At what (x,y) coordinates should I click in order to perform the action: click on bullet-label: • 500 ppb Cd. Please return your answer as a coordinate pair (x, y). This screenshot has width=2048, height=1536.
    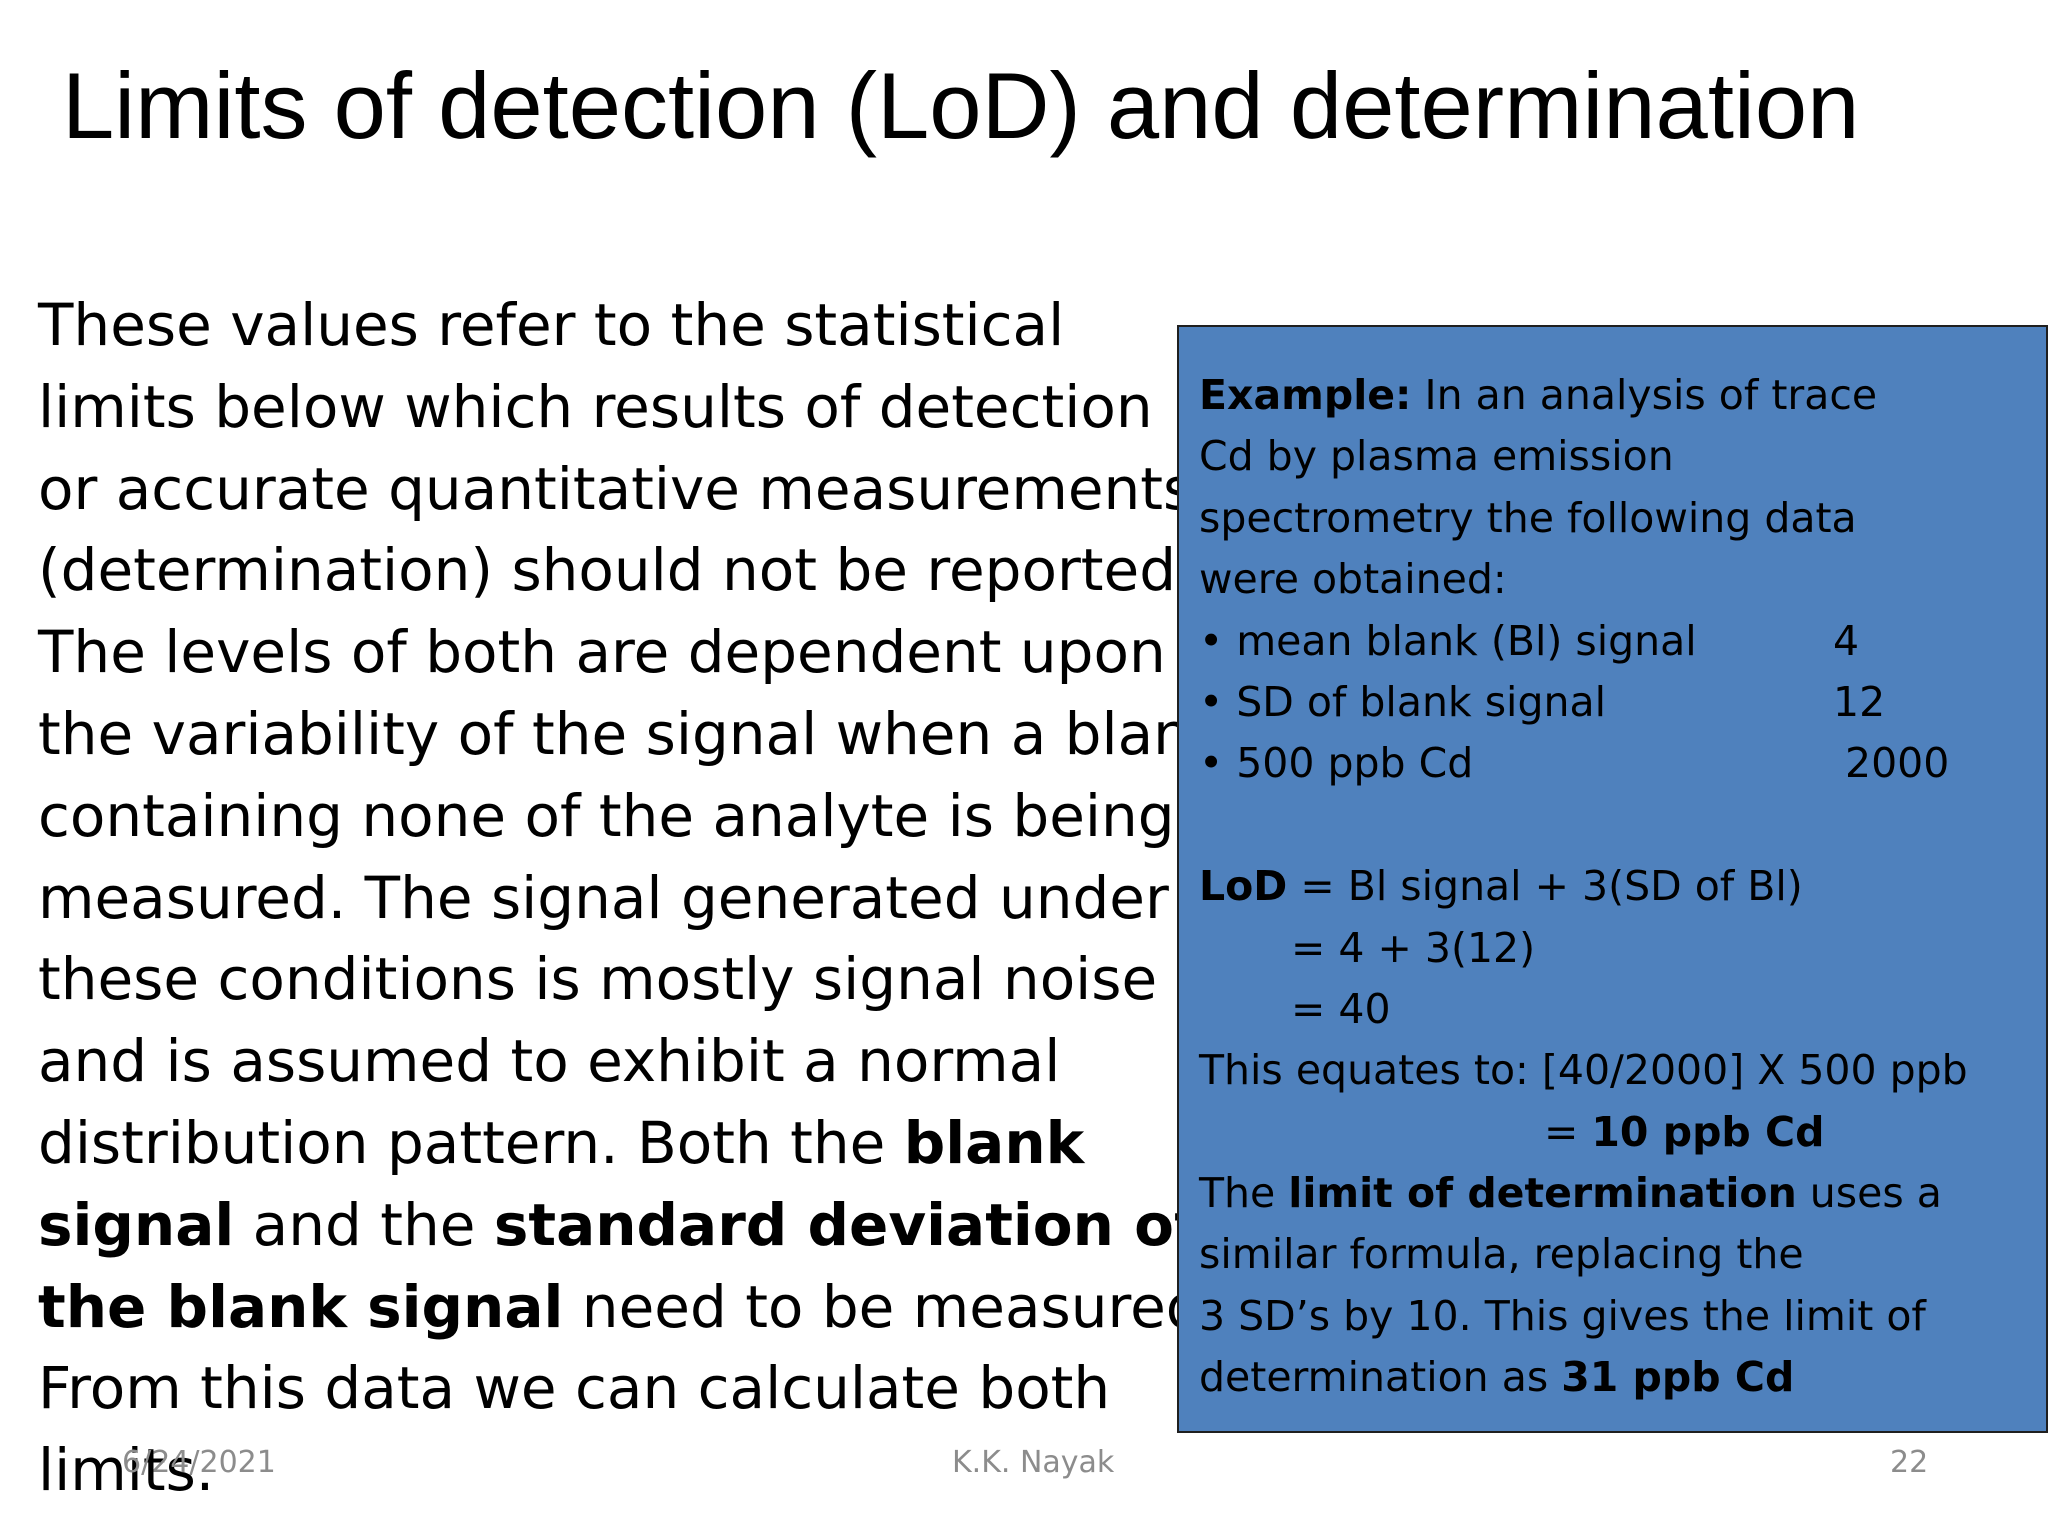
    Looking at the image, I should click on (1336, 763).